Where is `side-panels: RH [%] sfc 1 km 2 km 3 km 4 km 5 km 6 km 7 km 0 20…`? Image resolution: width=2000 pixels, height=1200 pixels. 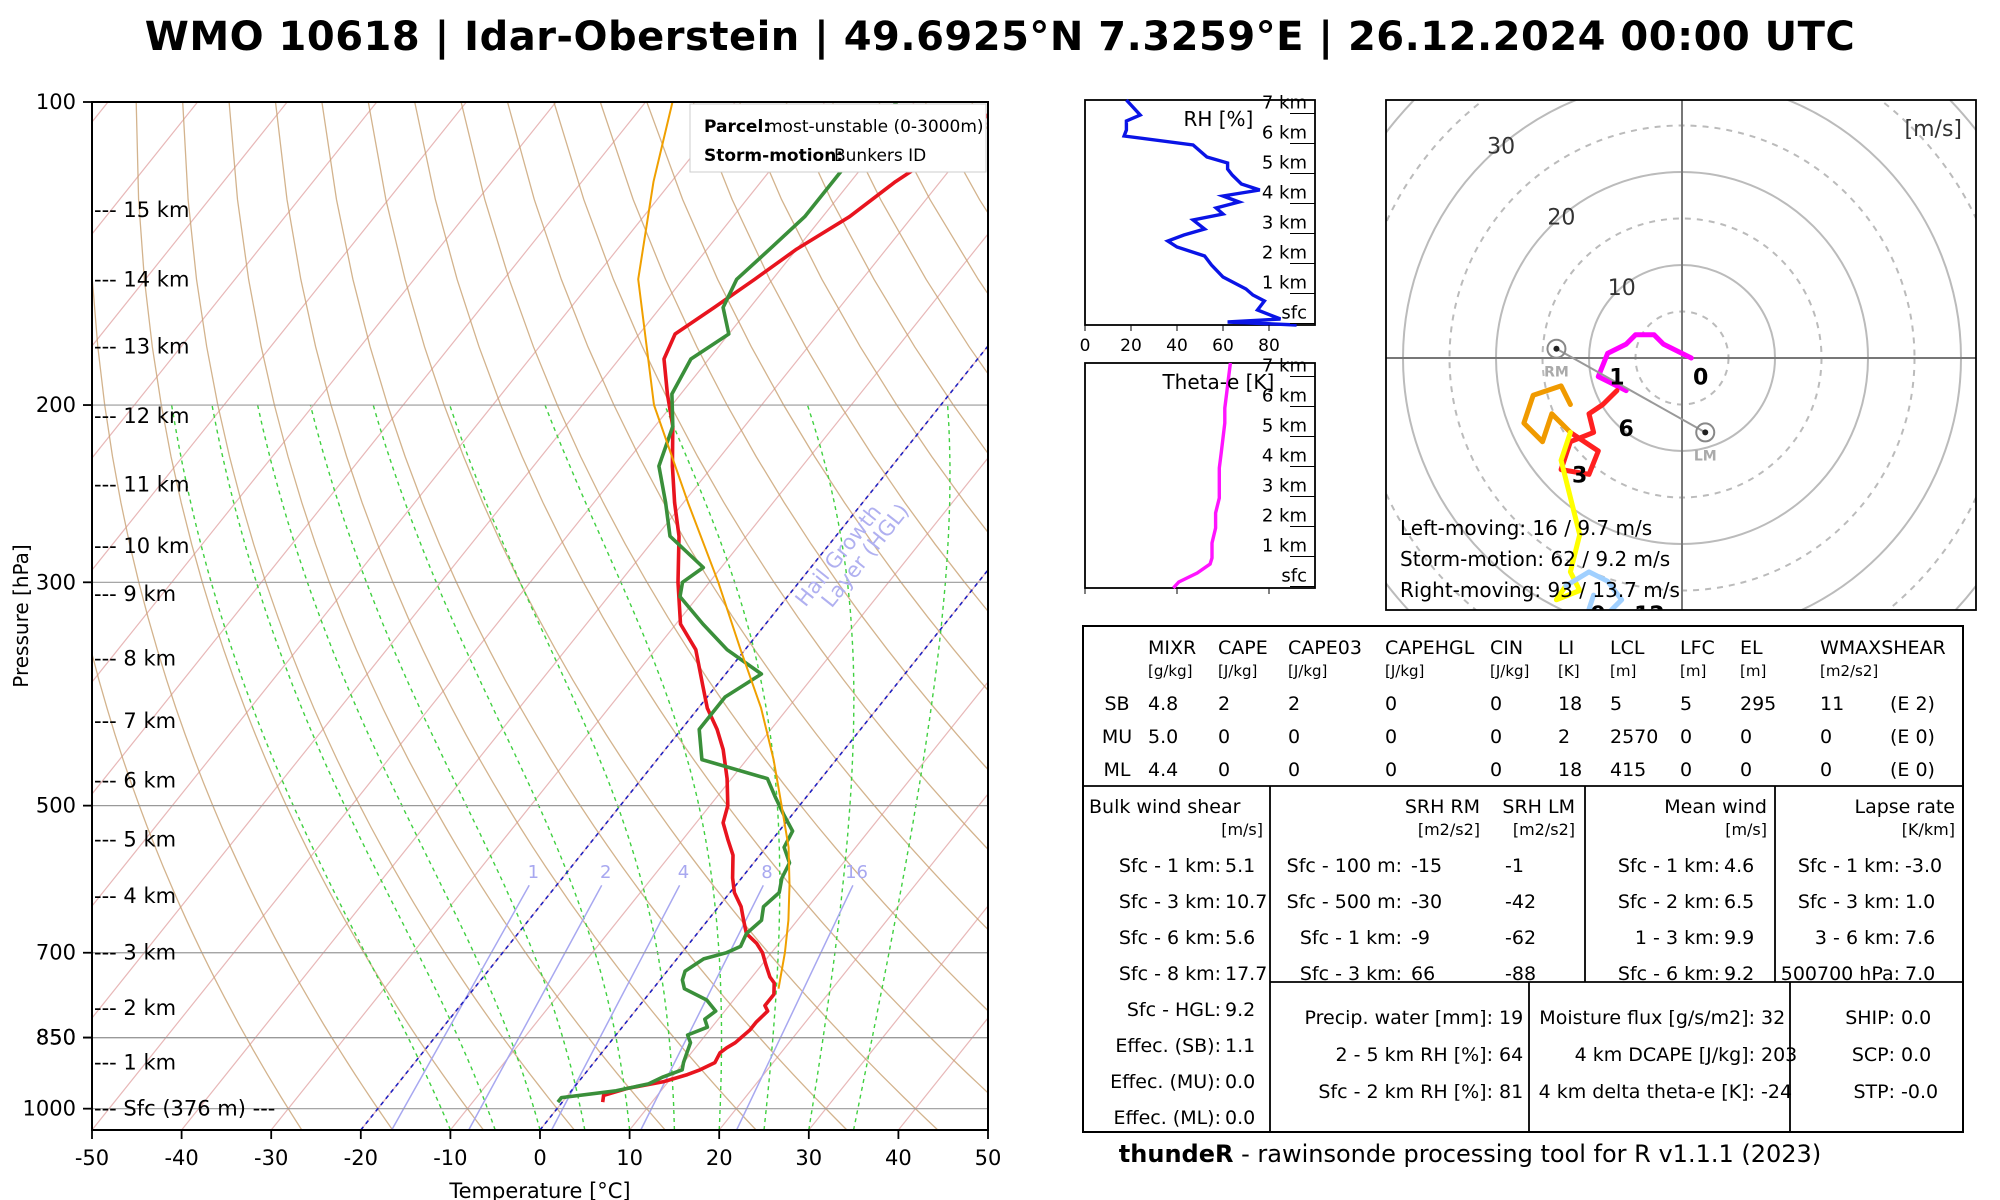 side-panels: RH [%] sfc 1 km 2 km 3 km 4 km 5 km 6 km 7 km 0 20… is located at coordinates (1192, 346).